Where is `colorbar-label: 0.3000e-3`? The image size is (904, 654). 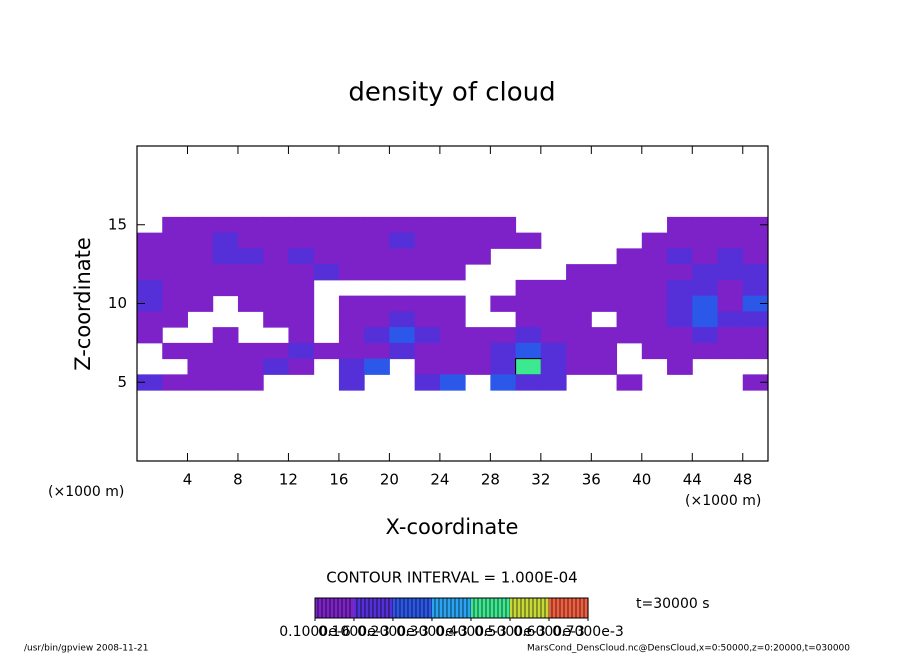
colorbar-label: 0.3000e-3 is located at coordinates (432, 632).